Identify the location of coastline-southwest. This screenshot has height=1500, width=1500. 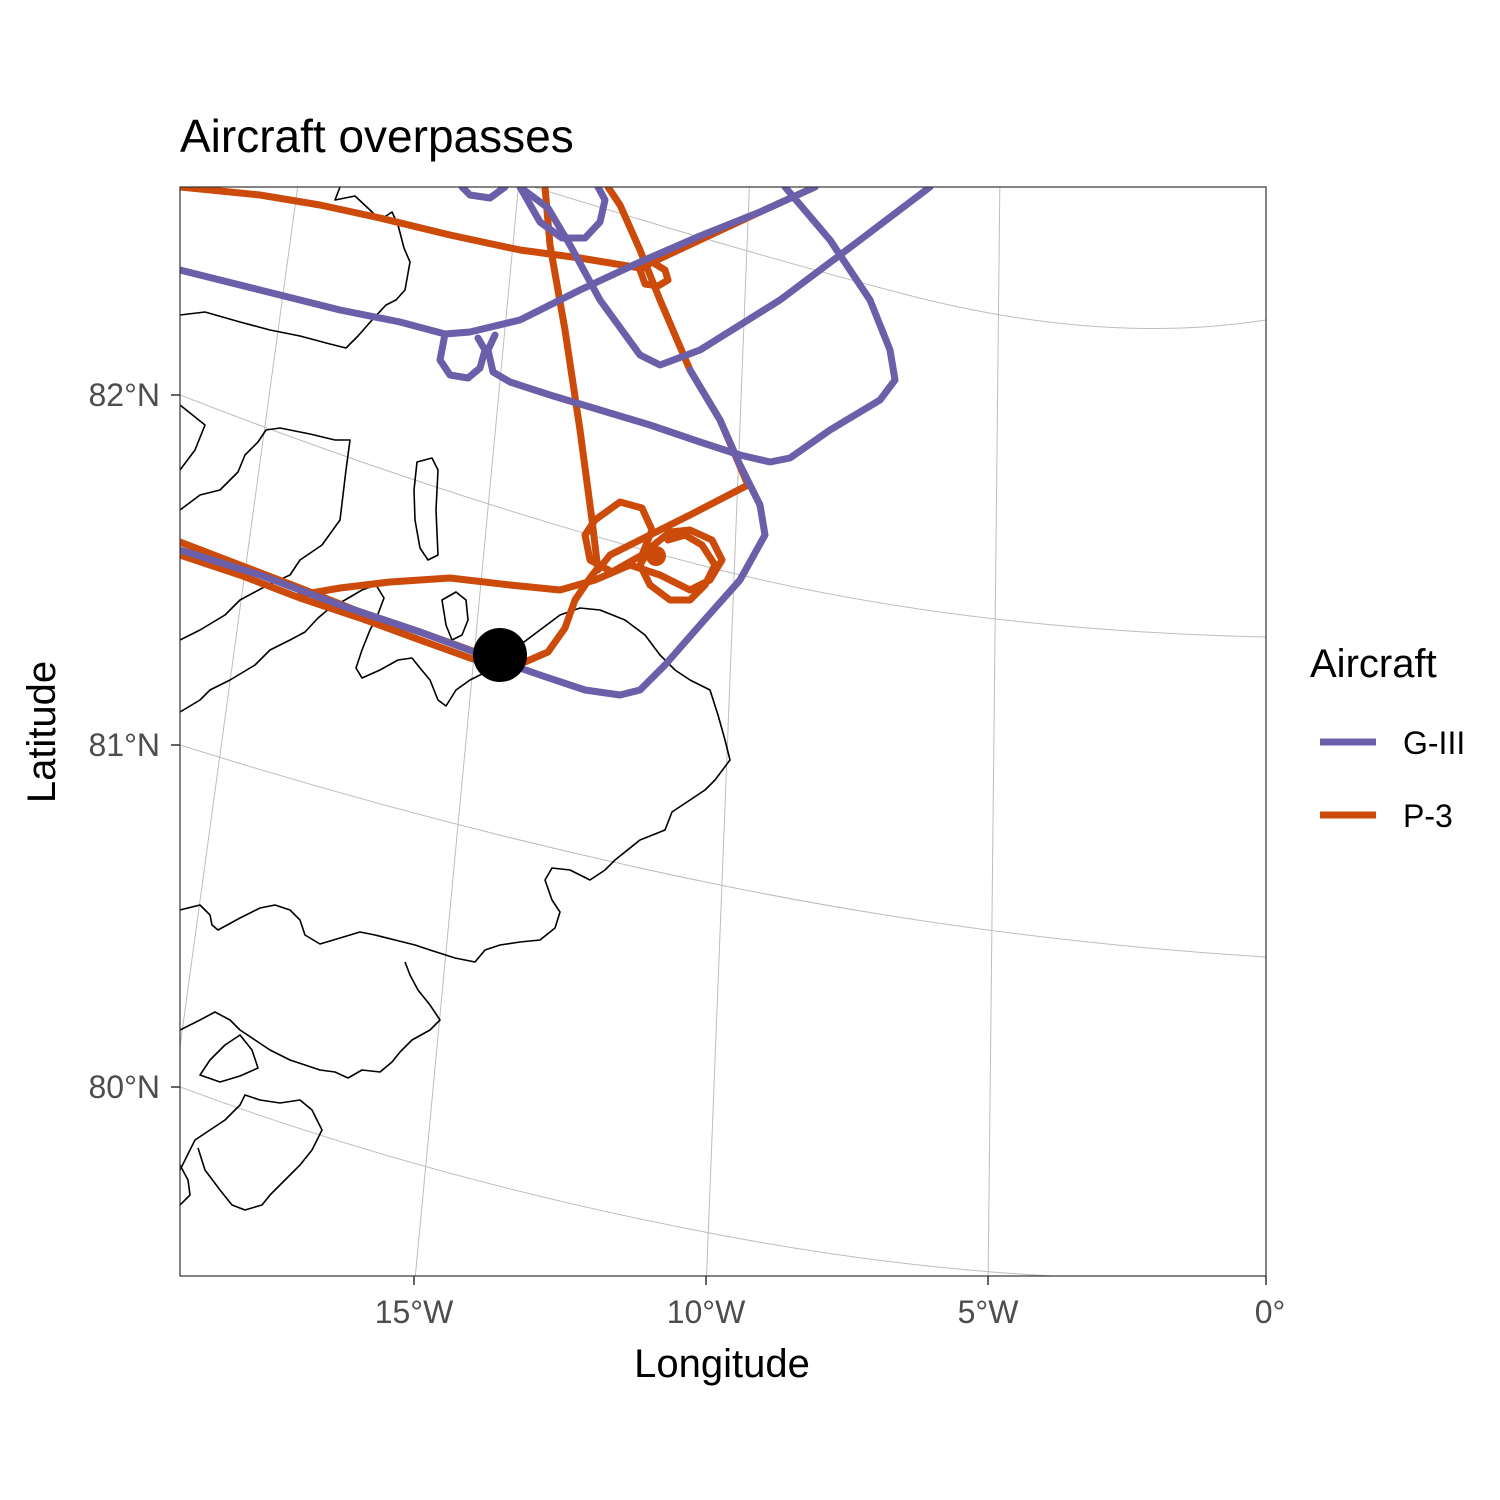
(185, 1185).